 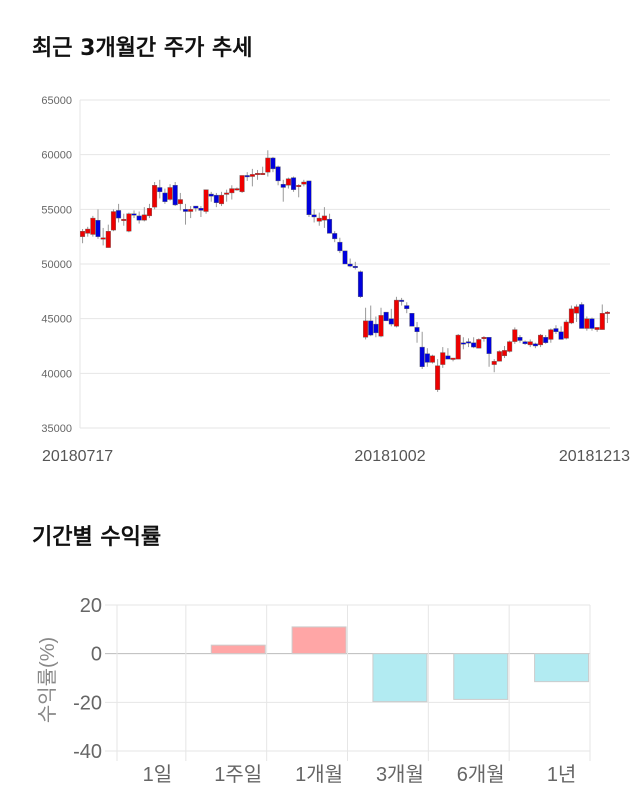 What do you see at coordinates (56, 374) in the screenshot?
I see `y-tick-label: 40000` at bounding box center [56, 374].